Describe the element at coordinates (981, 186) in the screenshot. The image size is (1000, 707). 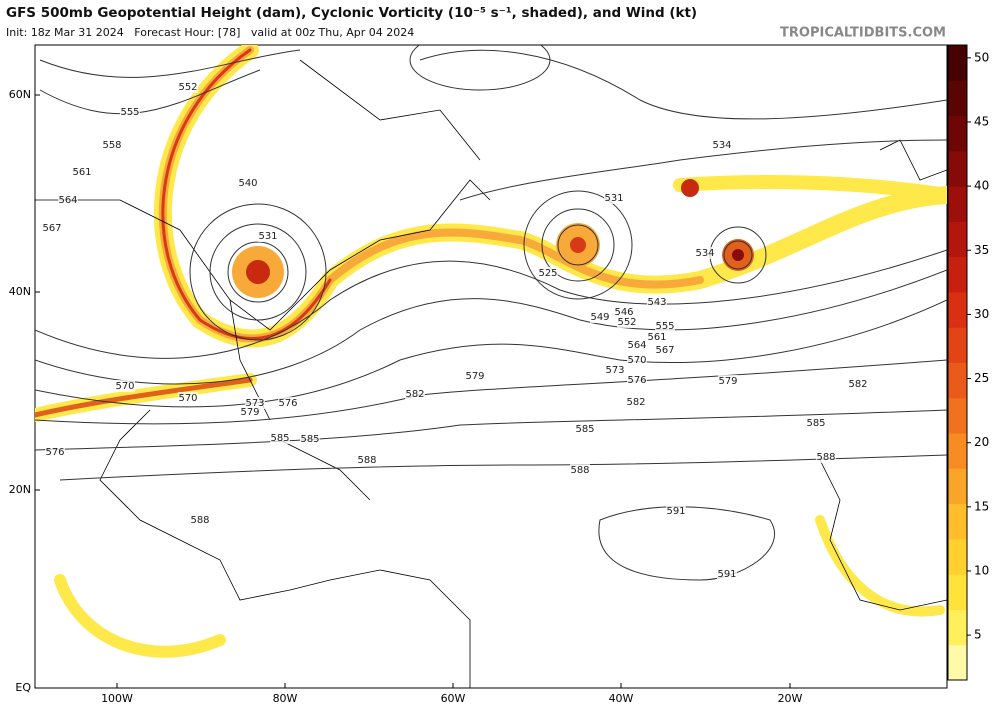
I see `colorbar-tick-label: 40` at that location.